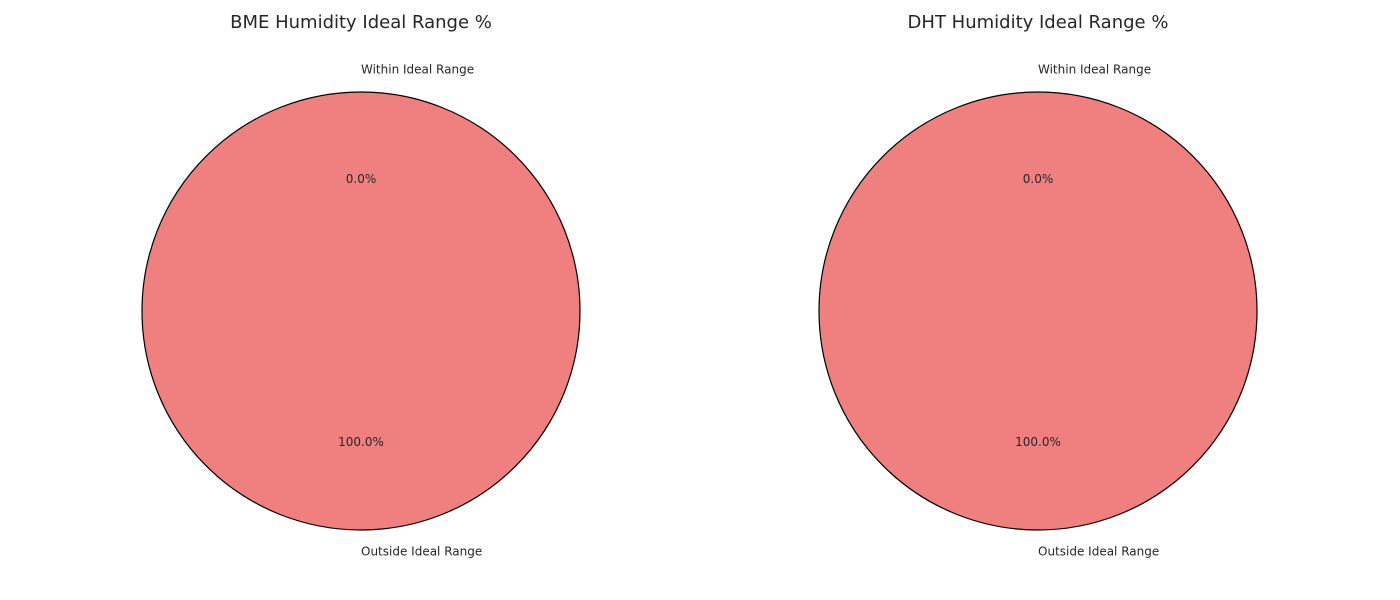 The height and width of the screenshot is (600, 1400). Describe the element at coordinates (1038, 22) in the screenshot. I see `chart-title: DHT Humidity Ideal Range %` at that location.